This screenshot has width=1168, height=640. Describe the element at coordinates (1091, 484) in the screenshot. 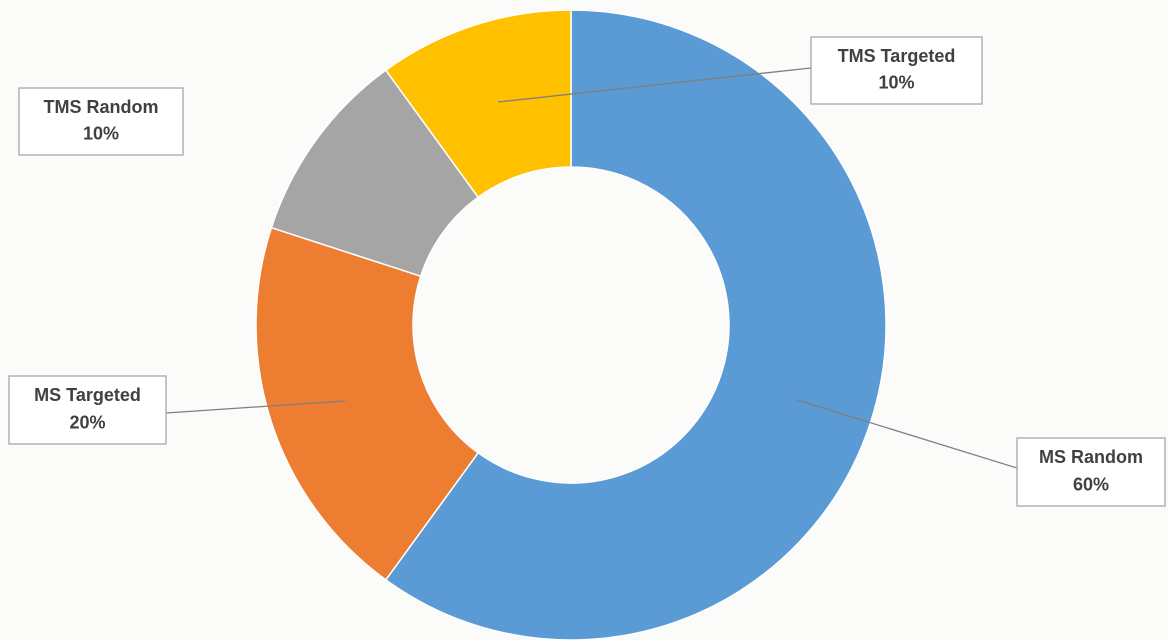

I see `data-label-value: 60%` at that location.